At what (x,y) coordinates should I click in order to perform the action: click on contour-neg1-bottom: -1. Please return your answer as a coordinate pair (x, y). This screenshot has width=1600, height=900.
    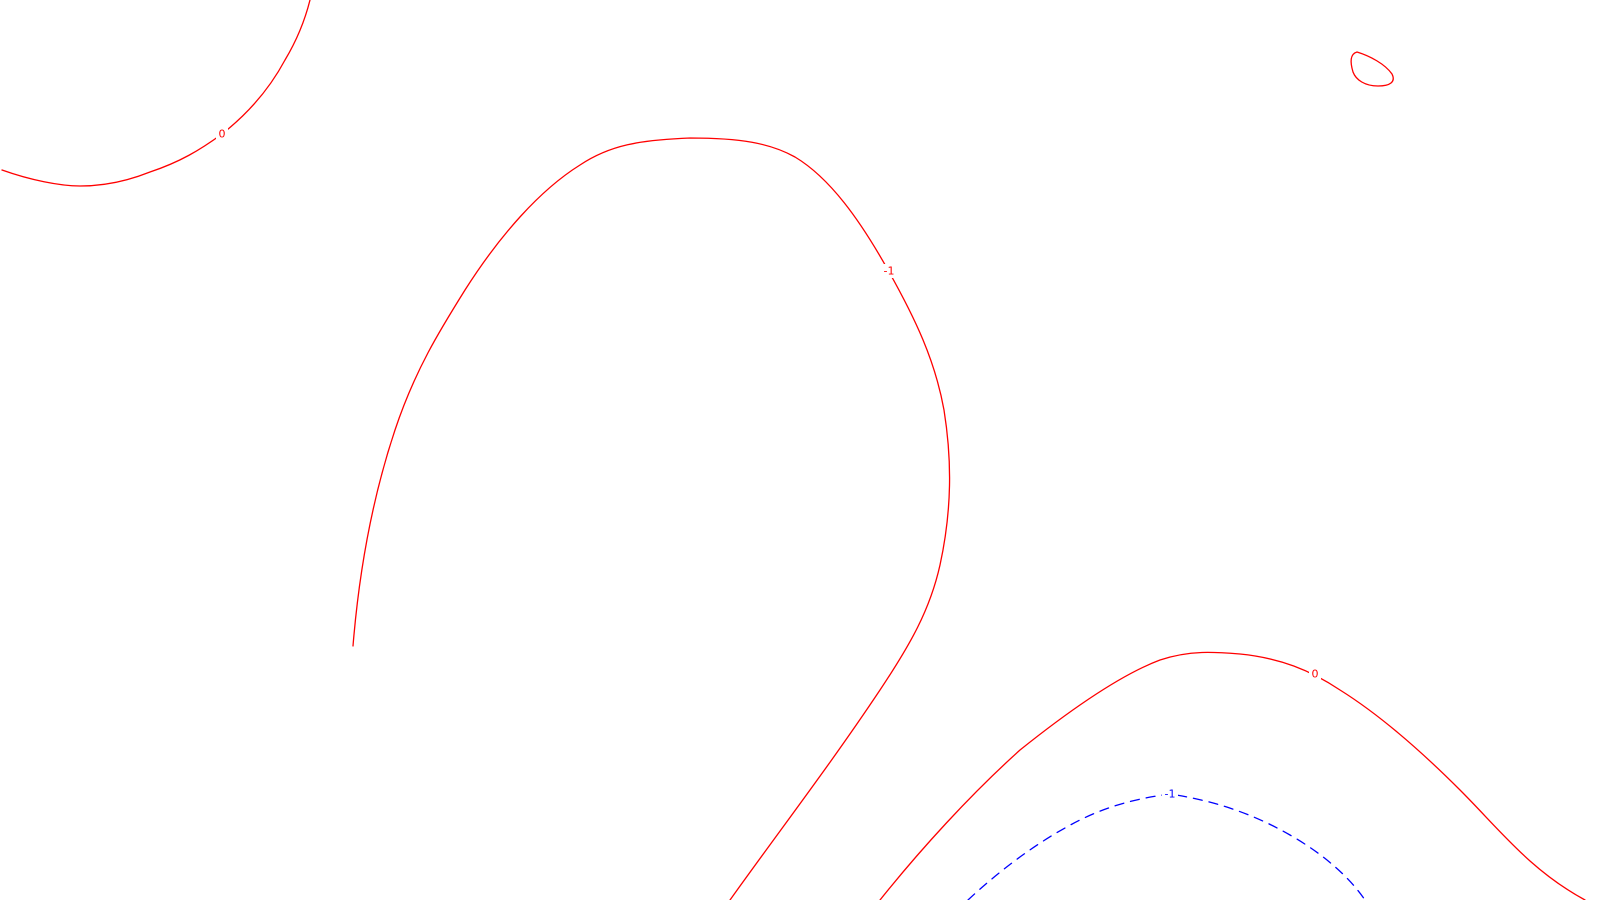
    Looking at the image, I should click on (1166, 843).